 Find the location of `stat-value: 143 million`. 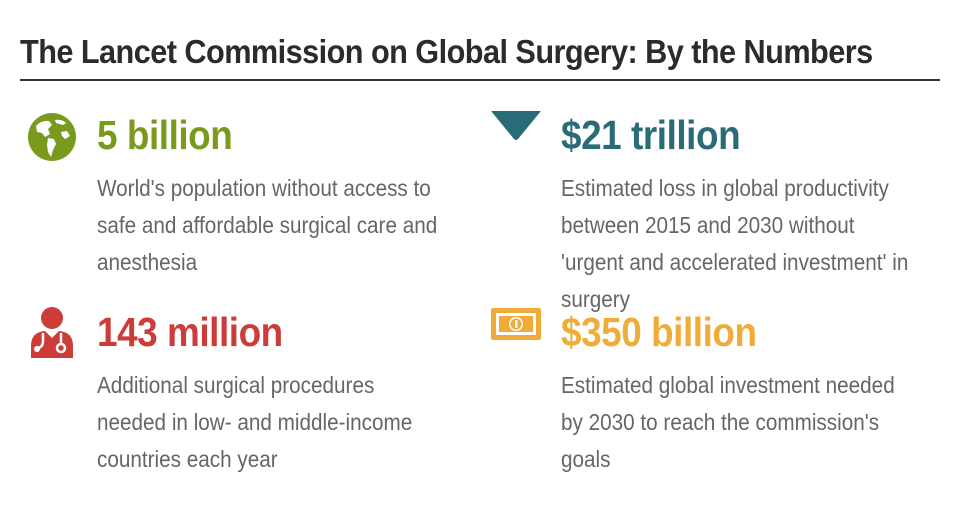

stat-value: 143 million is located at coordinates (190, 332).